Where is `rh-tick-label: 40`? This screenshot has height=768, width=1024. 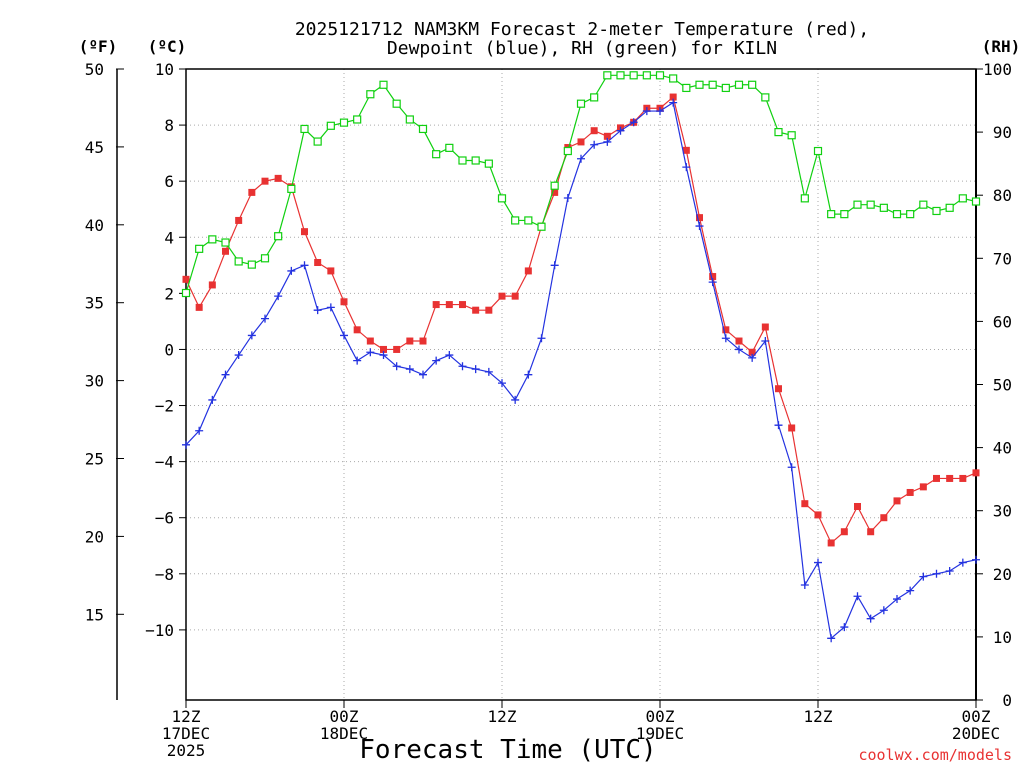 rh-tick-label: 40 is located at coordinates (1002, 448).